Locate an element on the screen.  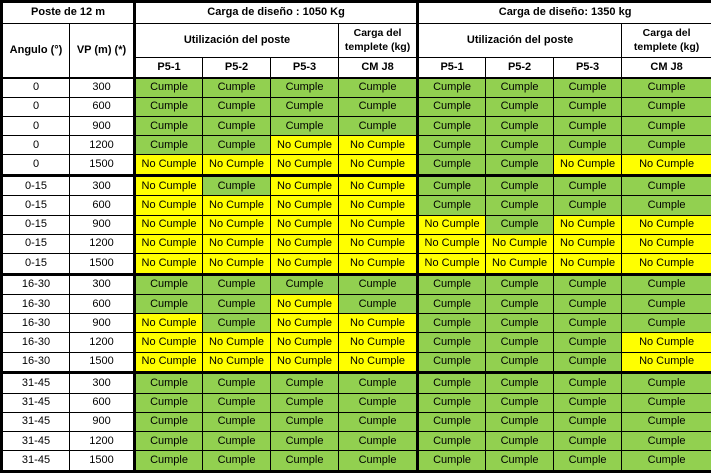
angle-cell: 0 is located at coordinates (35, 126).